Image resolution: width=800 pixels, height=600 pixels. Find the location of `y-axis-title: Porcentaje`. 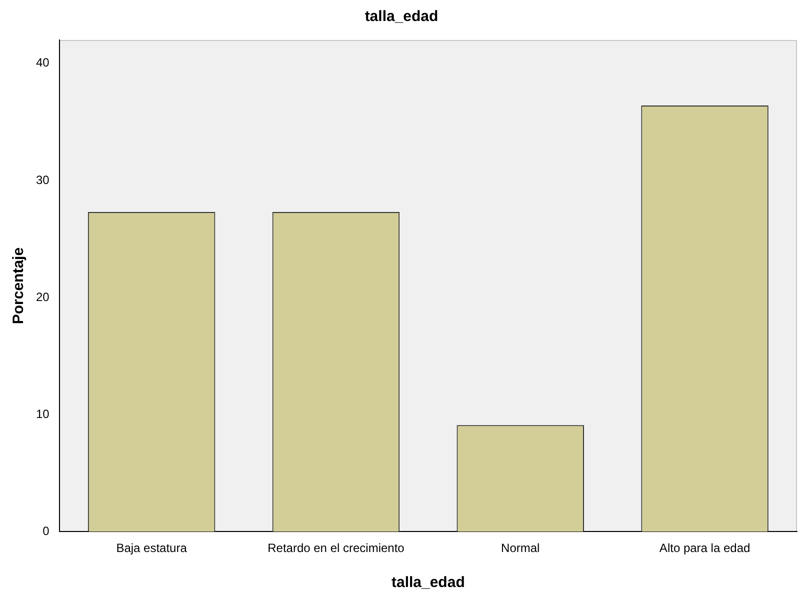

y-axis-title: Porcentaje is located at coordinates (19, 285).